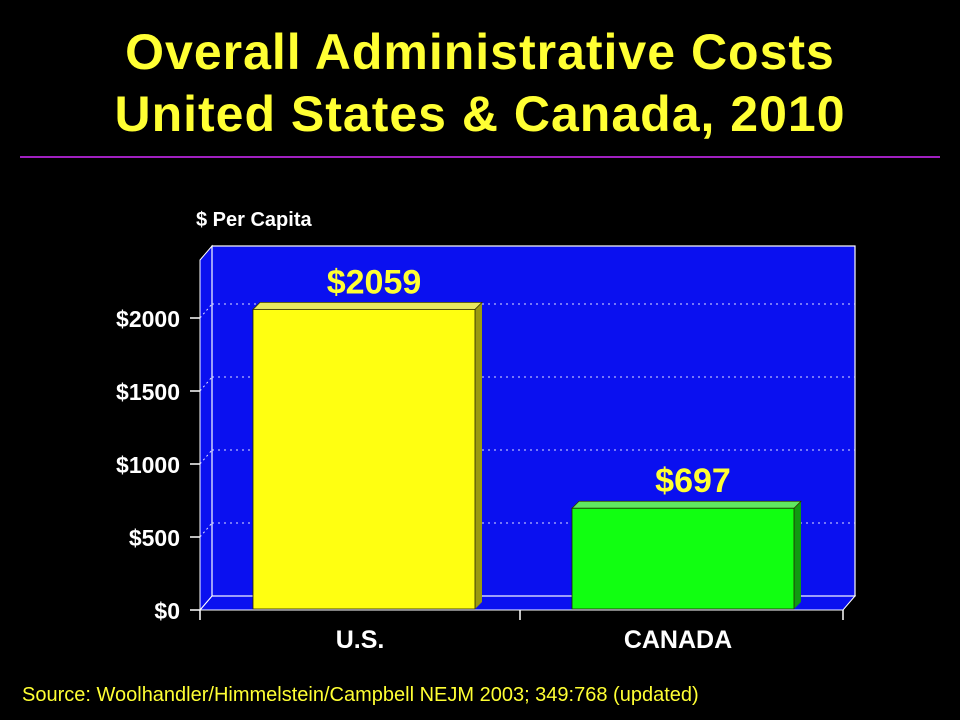  I want to click on x-tick-label-us: U.S., so click(360, 640).